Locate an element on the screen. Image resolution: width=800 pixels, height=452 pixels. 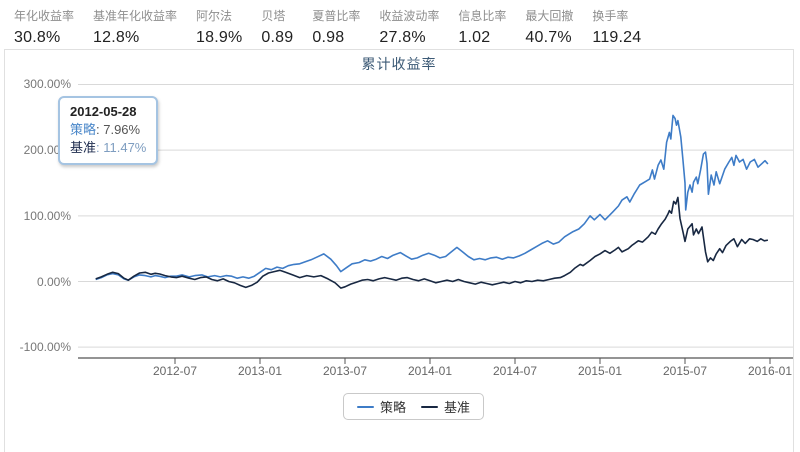
metric-item: 夏普比率 0.98 is located at coordinates (336, 27).